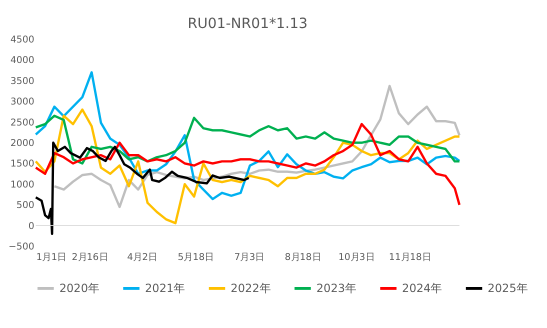  I want to click on y-tick-label: 1000, so click(22, 184).